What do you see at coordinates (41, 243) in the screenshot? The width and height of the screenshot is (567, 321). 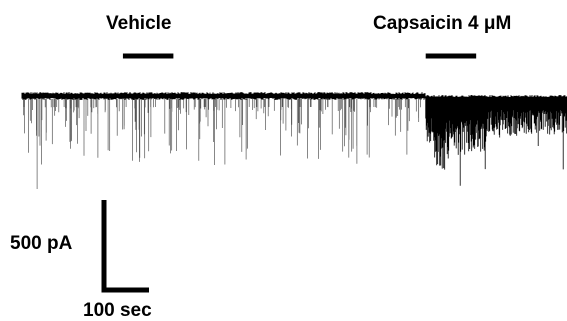 I see `scale-bar-amplitude-label: 500 pA` at bounding box center [41, 243].